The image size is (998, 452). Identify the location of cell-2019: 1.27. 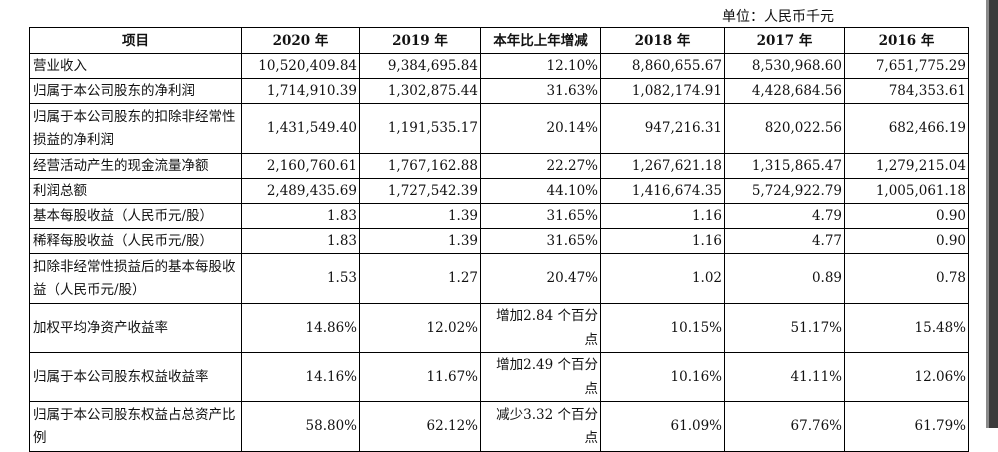
(420, 278).